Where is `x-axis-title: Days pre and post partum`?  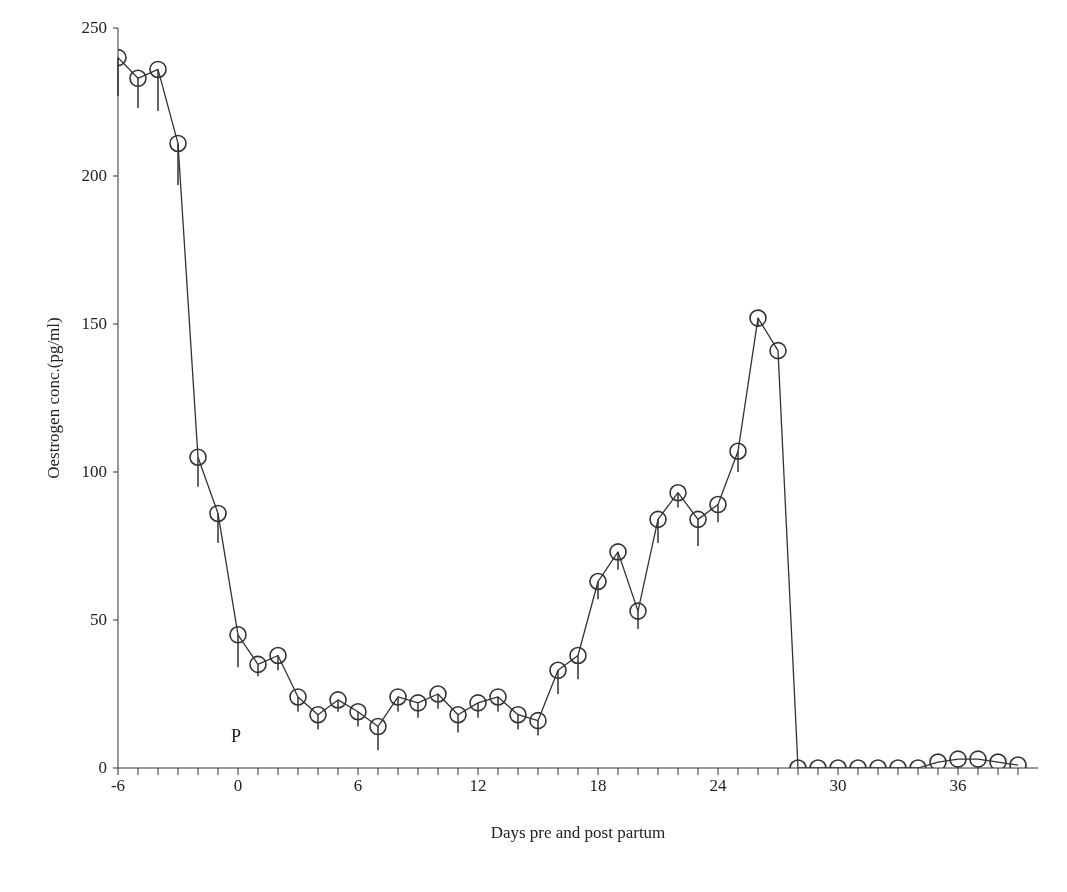
x-axis-title: Days pre and post partum is located at coordinates (578, 832).